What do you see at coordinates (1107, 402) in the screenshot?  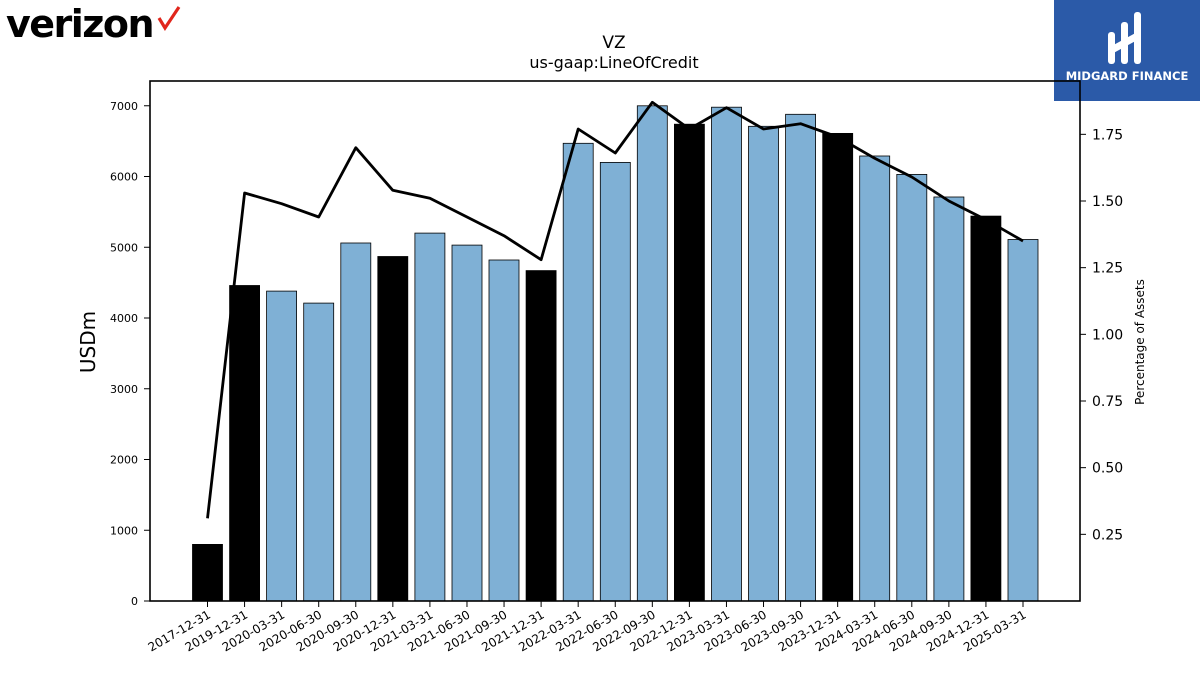 I see `y2-tick-label: 0.75` at bounding box center [1107, 402].